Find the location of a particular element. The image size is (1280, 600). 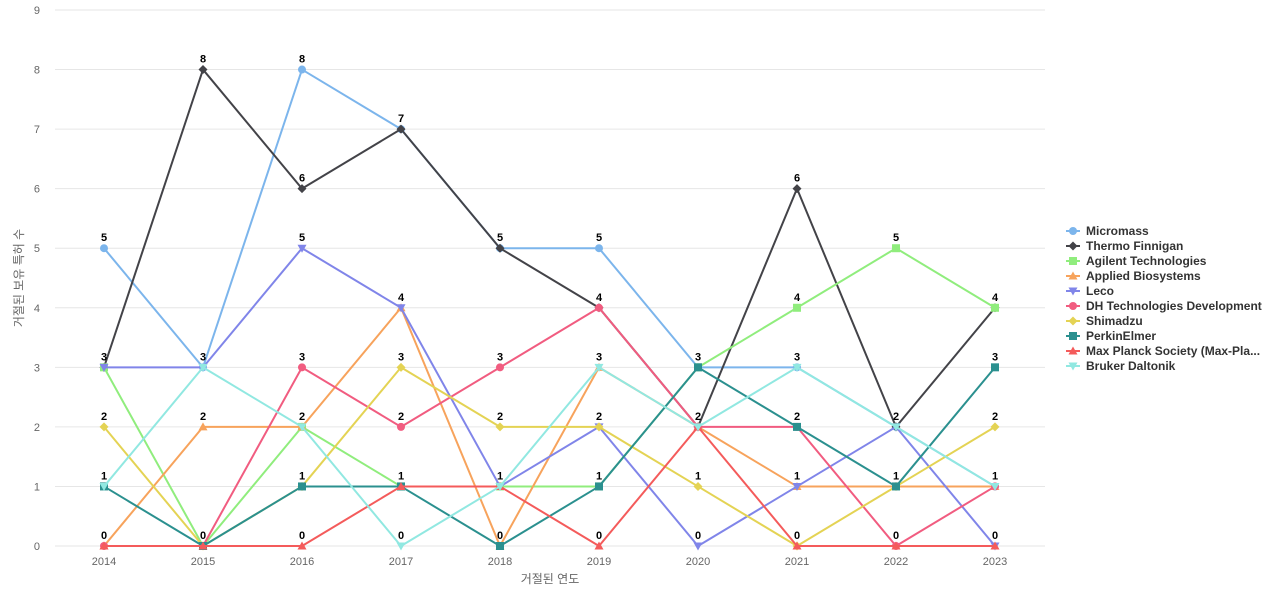

data-label: 4 is located at coordinates (797, 298).